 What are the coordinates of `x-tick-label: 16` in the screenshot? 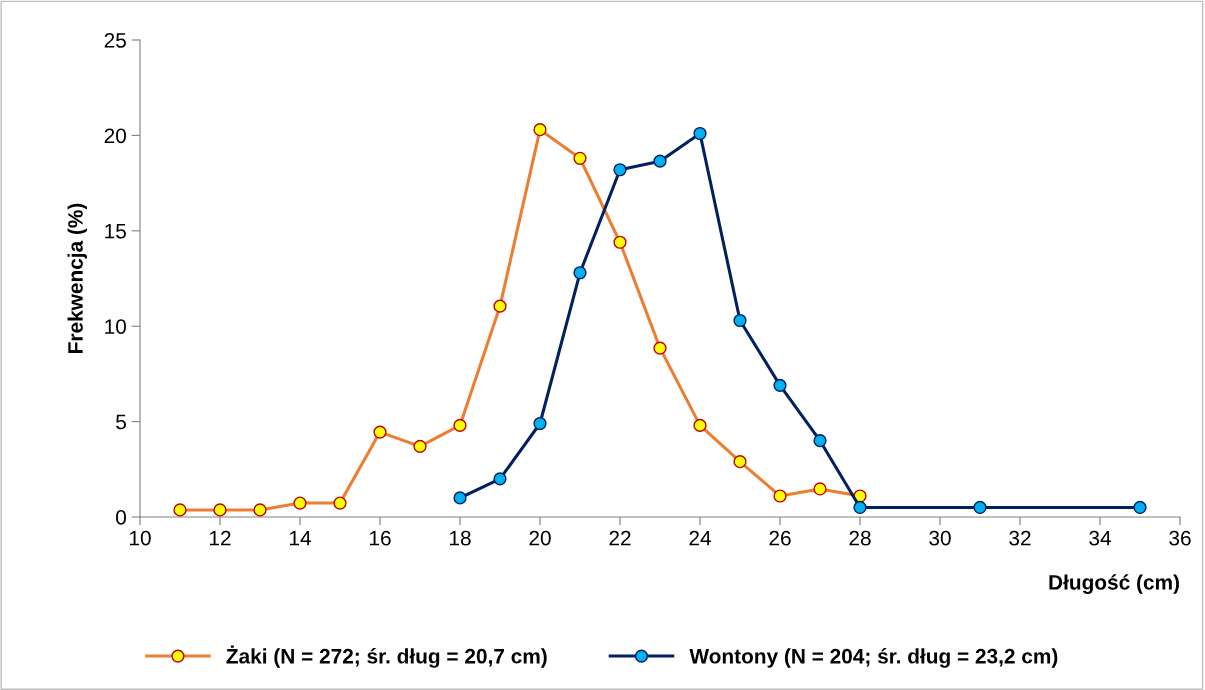 It's located at (380, 538).